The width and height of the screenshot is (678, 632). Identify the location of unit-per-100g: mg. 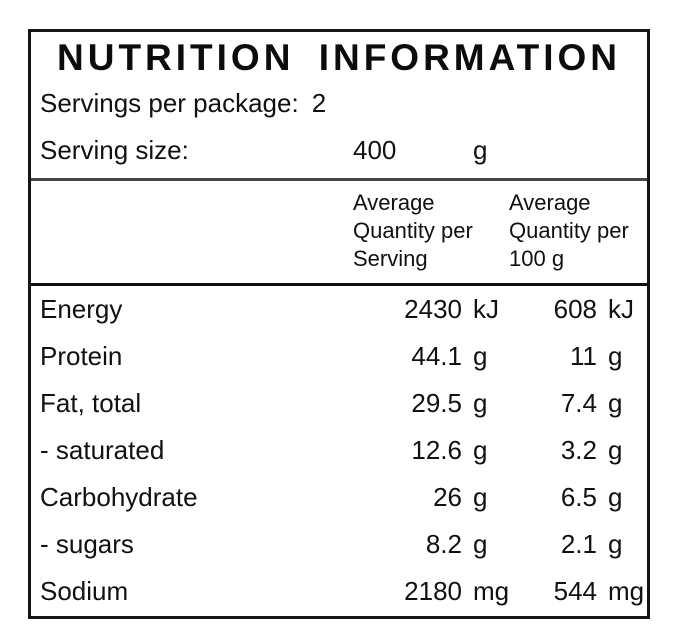
(626, 591).